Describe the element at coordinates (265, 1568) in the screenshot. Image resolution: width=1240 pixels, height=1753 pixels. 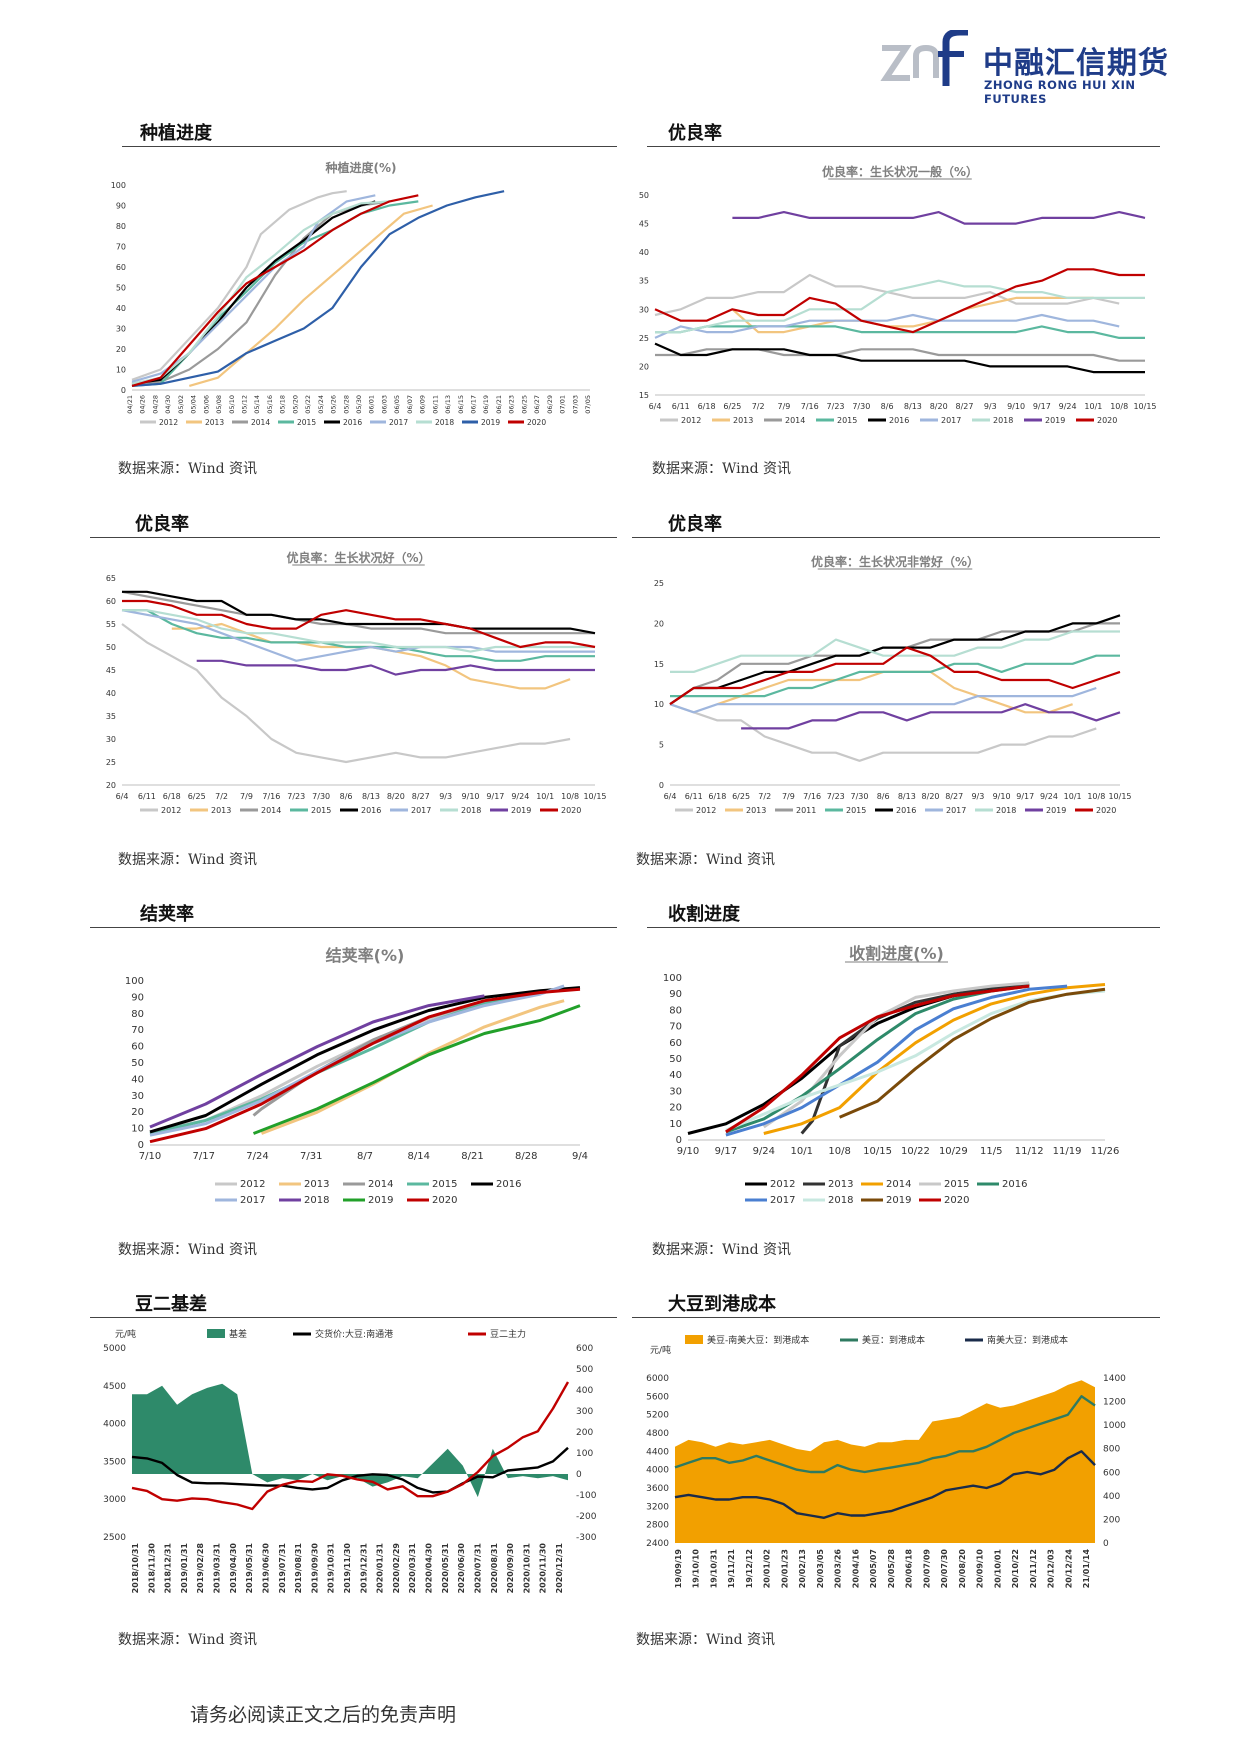
I see `x-tick-label: 2019/06/30` at that location.